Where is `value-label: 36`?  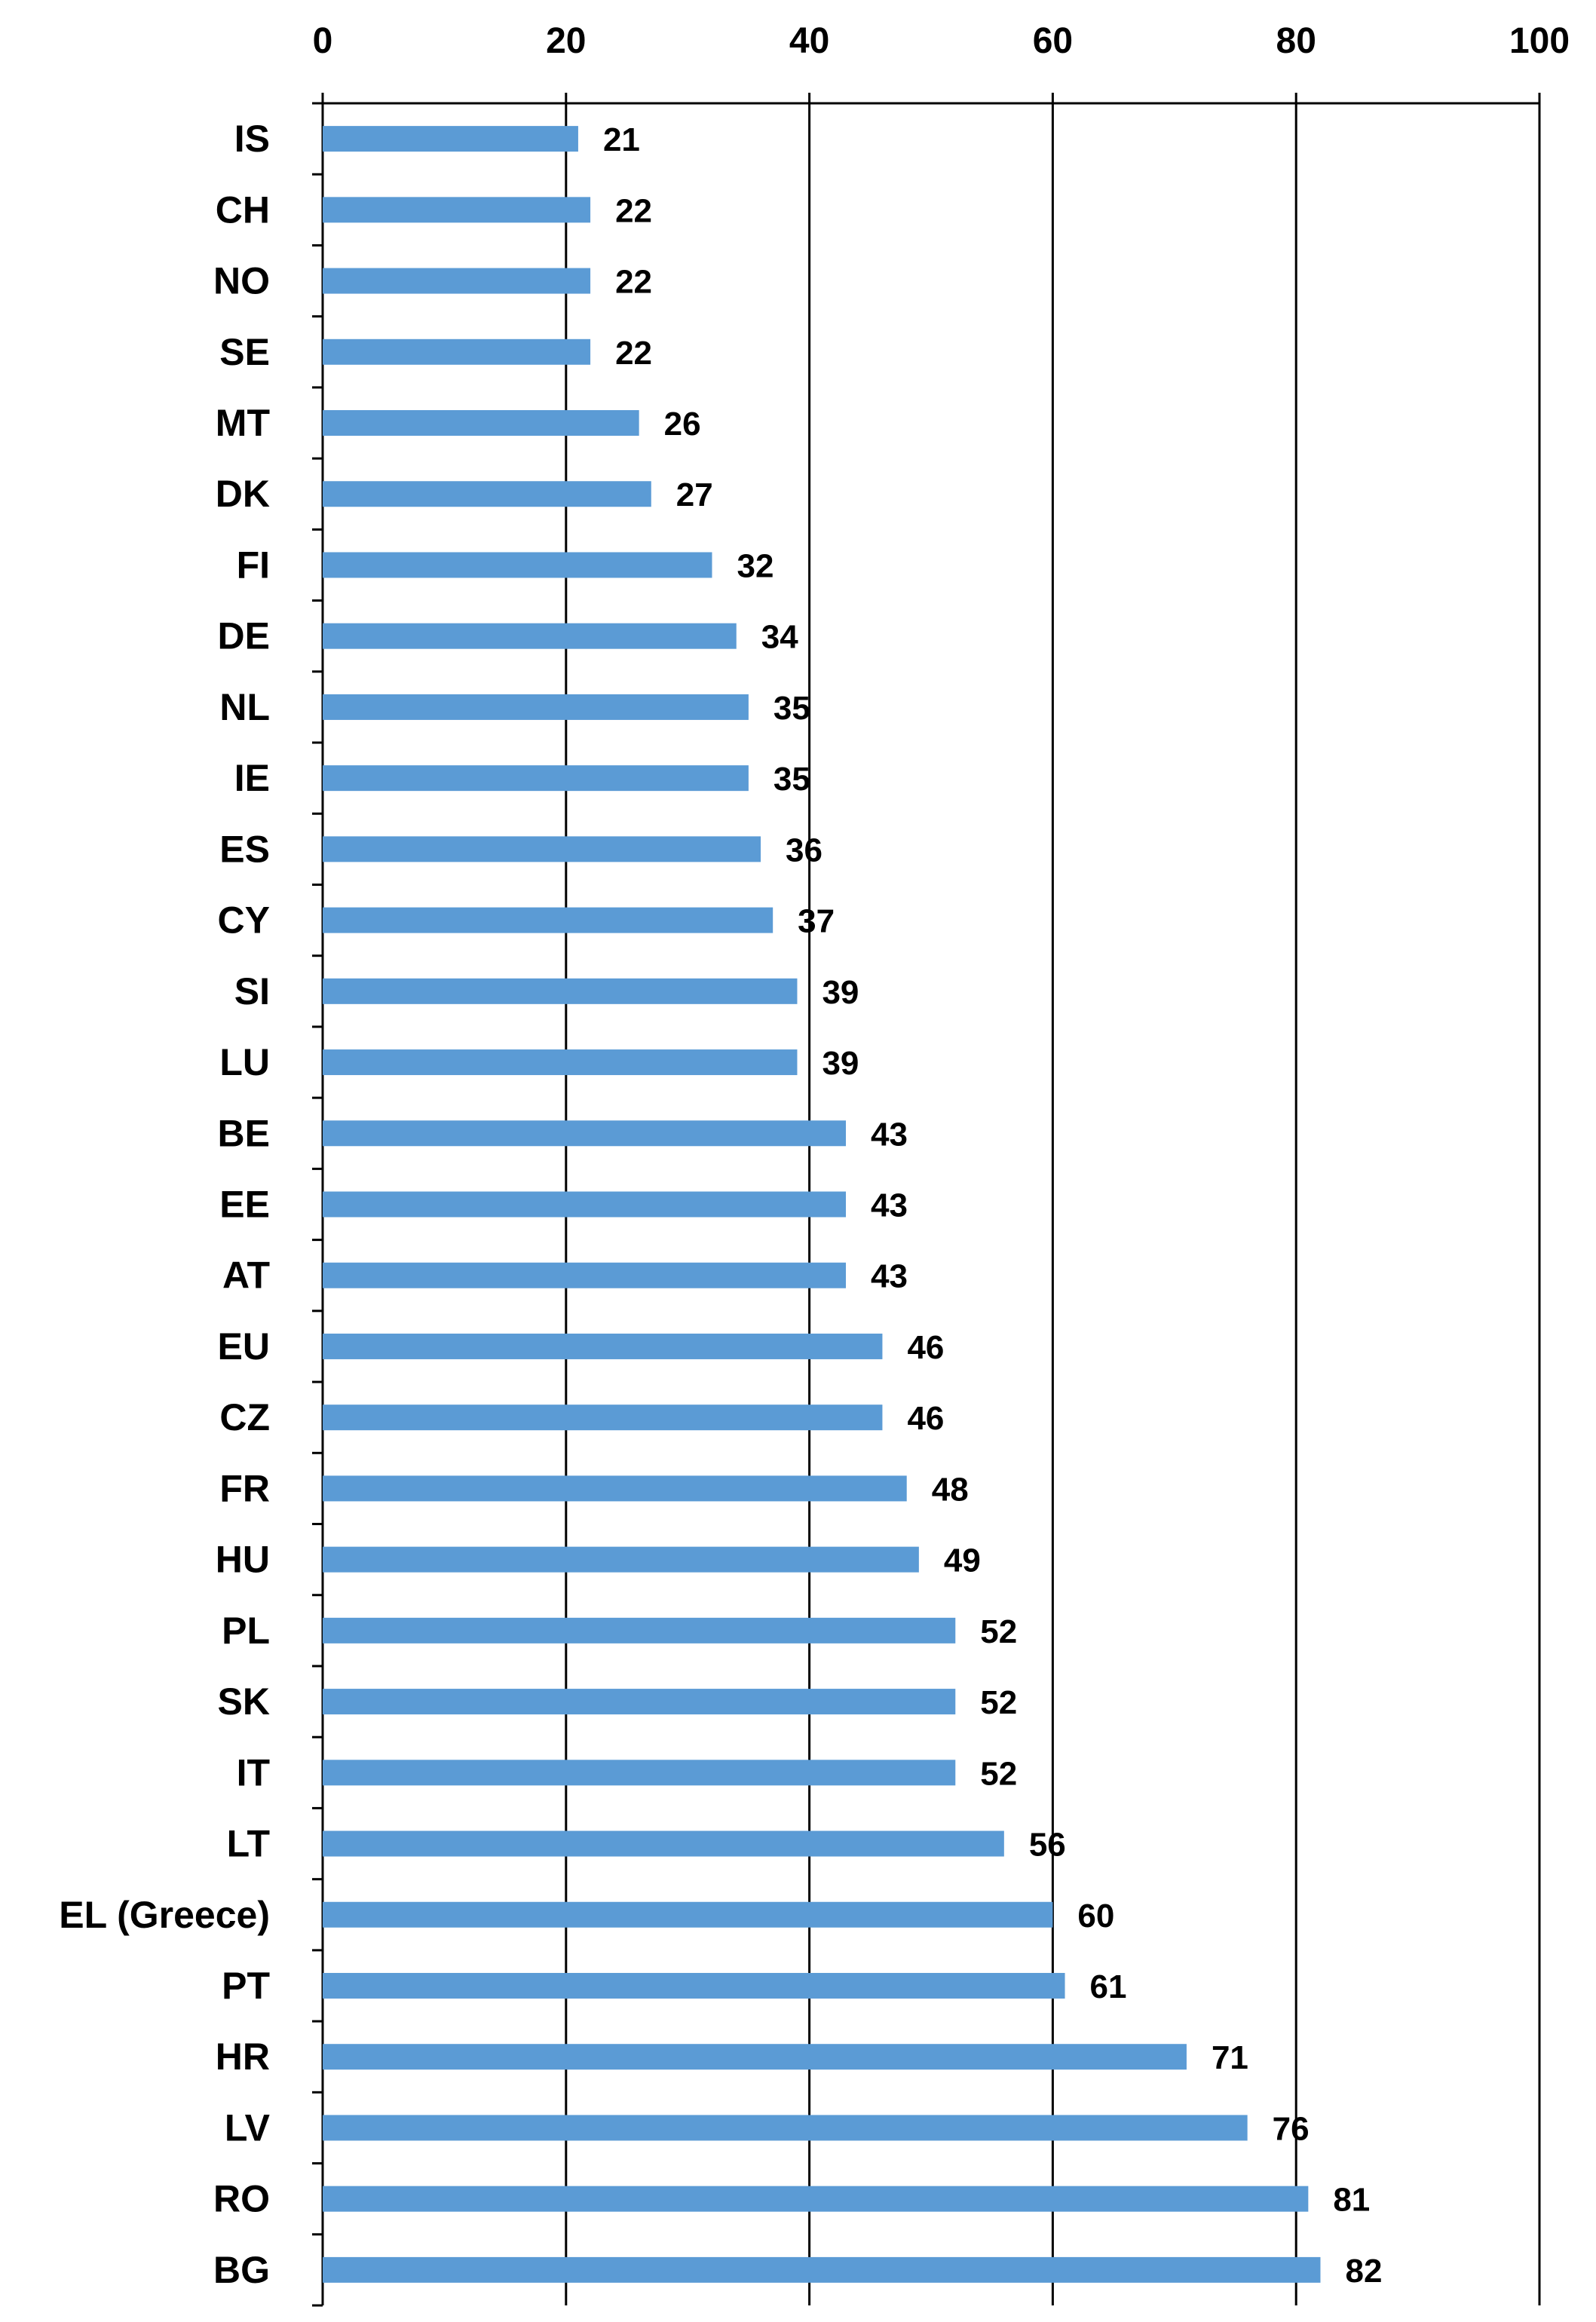
value-label: 36 is located at coordinates (804, 850).